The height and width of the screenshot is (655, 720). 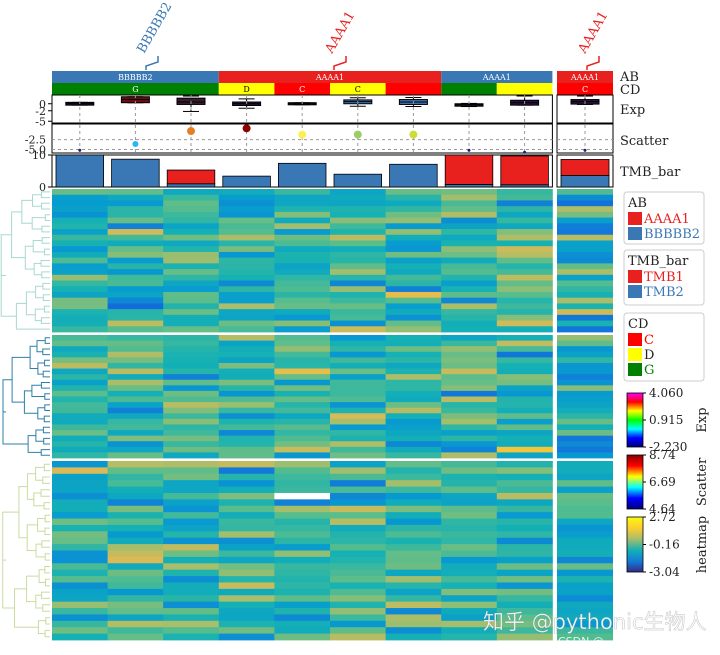 What do you see at coordinates (25, 414) in the screenshot?
I see `row-dendrogram` at bounding box center [25, 414].